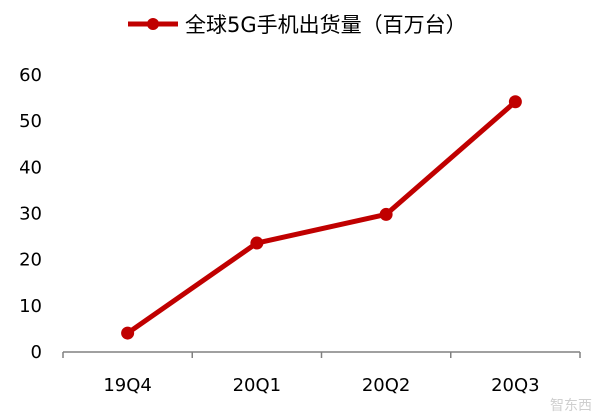  Describe the element at coordinates (515, 385) in the screenshot. I see `x-tick-label: 20Q3` at that location.